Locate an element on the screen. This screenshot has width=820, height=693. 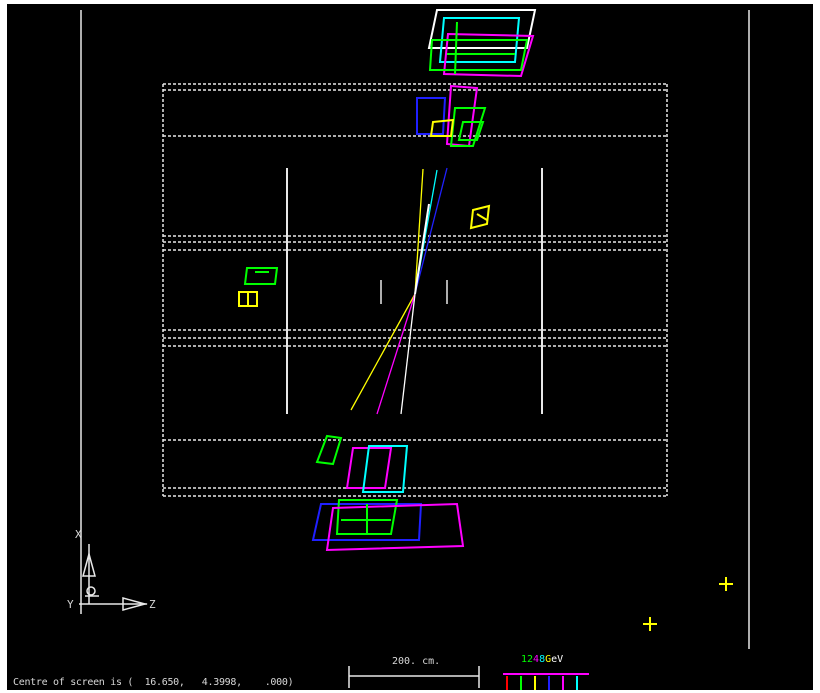
particle-tracks is located at coordinates (399, 291).